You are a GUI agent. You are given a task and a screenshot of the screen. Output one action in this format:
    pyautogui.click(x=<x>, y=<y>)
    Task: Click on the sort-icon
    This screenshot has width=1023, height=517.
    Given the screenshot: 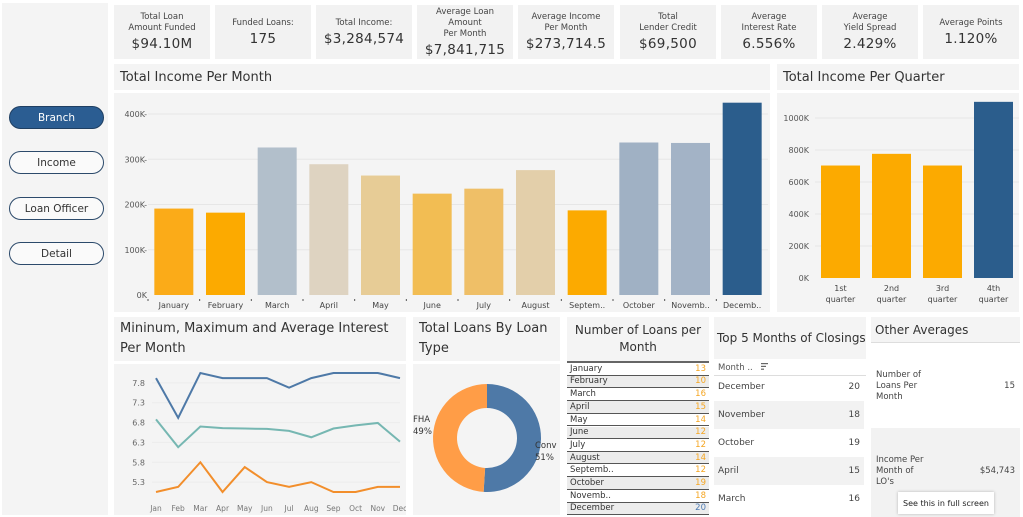 What is the action you would take?
    pyautogui.click(x=764, y=368)
    